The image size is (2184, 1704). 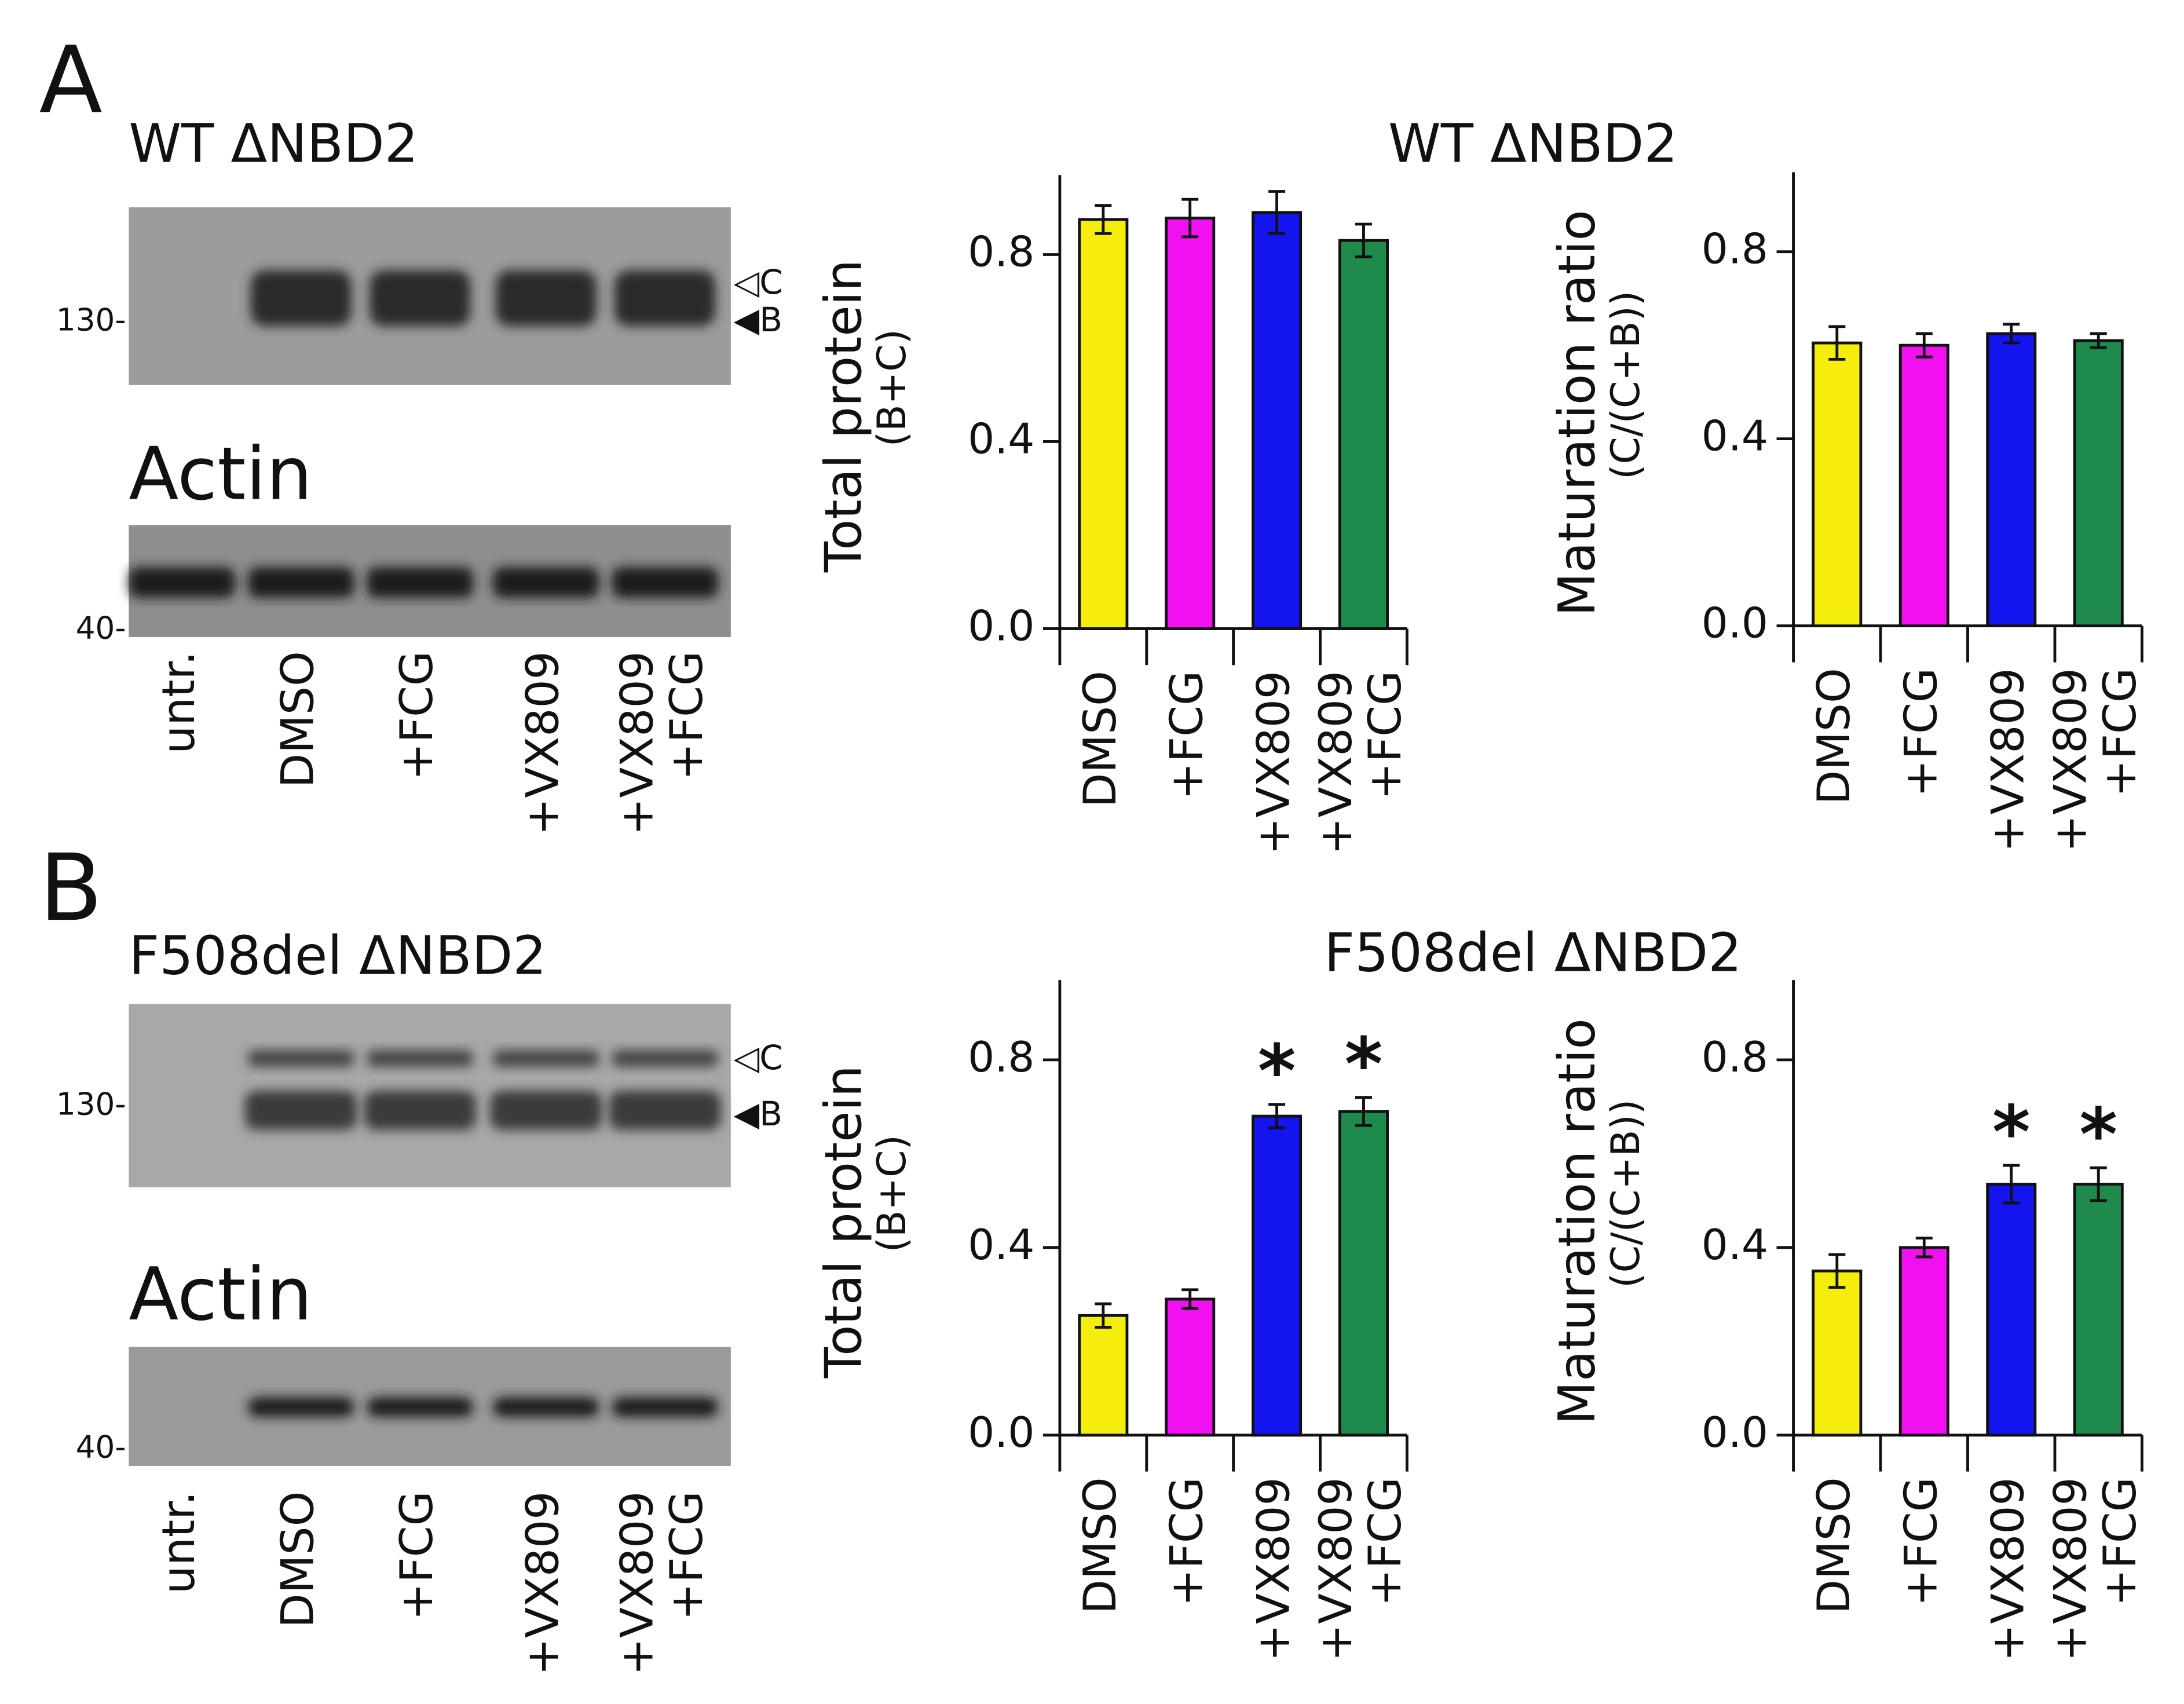 I want to click on chart-title: WT ΔNBD2, so click(x=1533, y=143).